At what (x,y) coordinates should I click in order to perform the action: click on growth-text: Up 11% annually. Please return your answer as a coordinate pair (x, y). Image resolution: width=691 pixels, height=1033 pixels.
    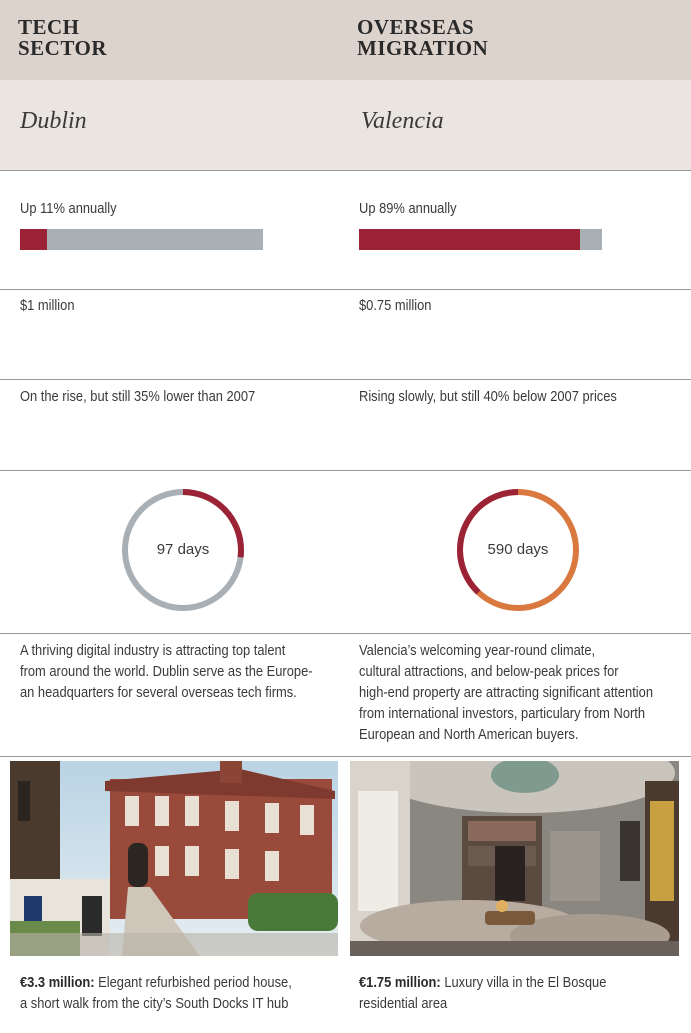
    Looking at the image, I should click on (68, 208).